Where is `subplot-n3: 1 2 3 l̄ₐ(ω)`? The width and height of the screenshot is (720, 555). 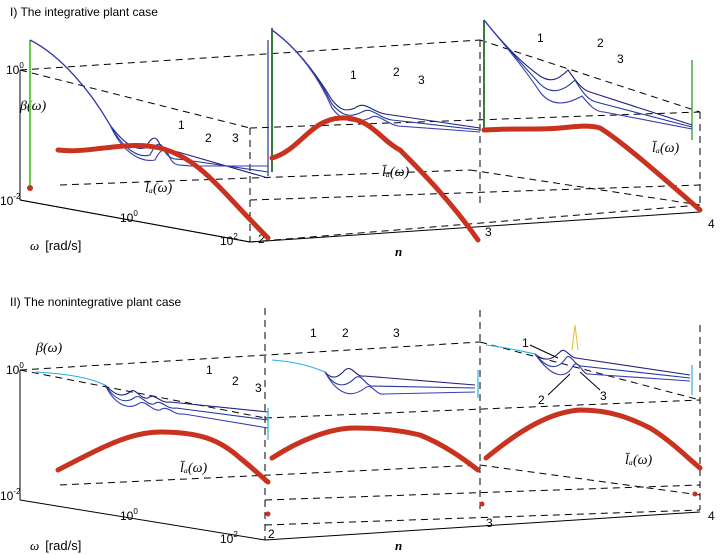
subplot-n3: 1 2 3 l̄ₐ(ω) is located at coordinates (375, 135).